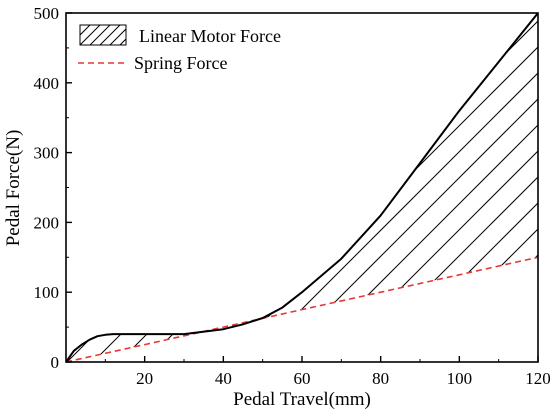  Describe the element at coordinates (181, 63) in the screenshot. I see `legend-label-spring-force: Spring Force` at that location.